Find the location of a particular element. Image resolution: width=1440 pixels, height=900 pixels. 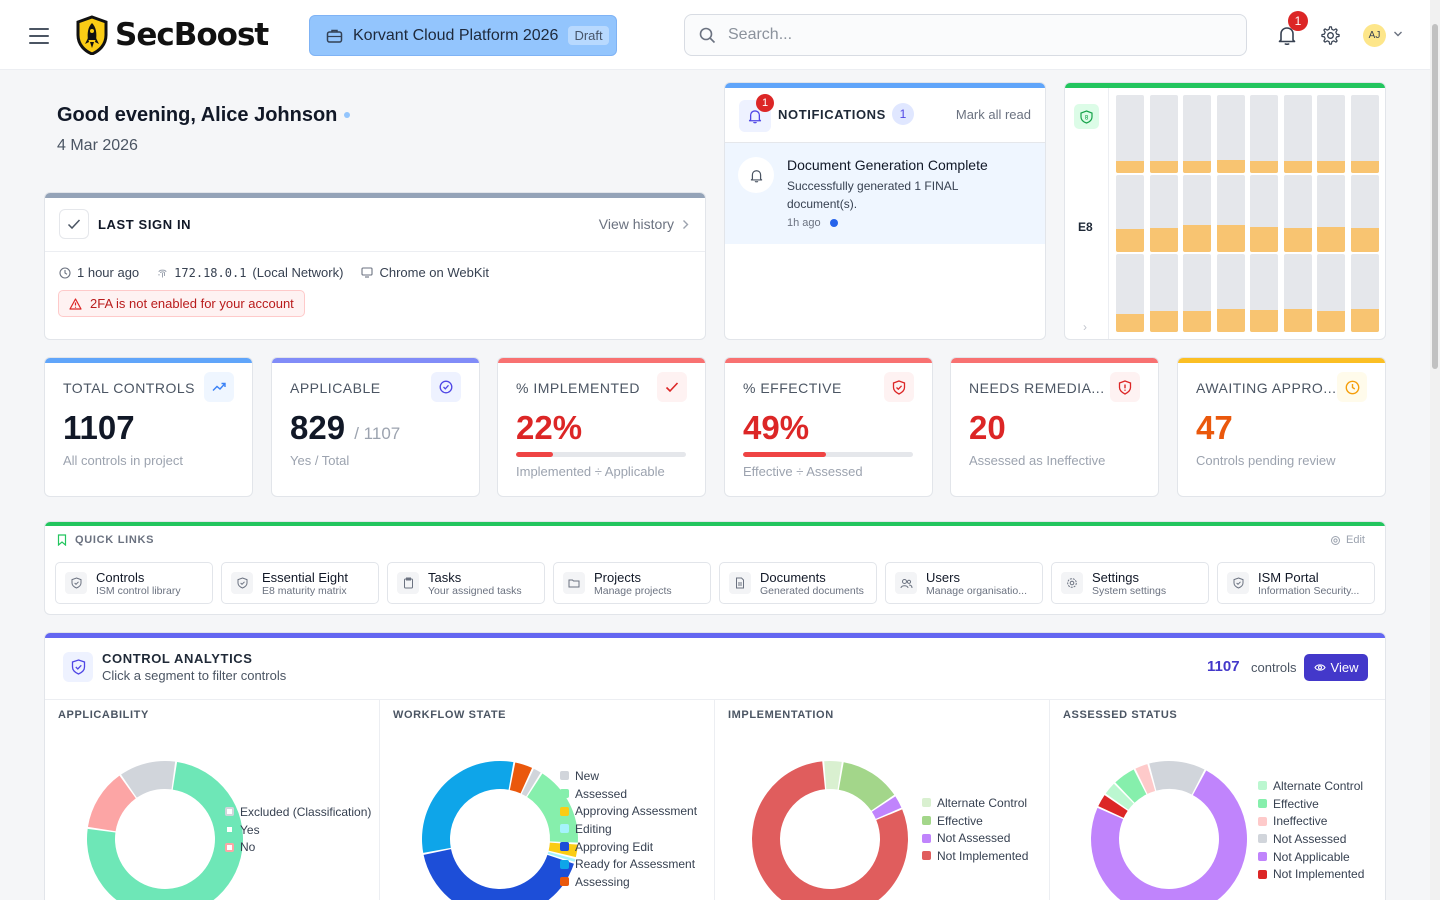

mark-all-read-button: Mark all read is located at coordinates (993, 114).